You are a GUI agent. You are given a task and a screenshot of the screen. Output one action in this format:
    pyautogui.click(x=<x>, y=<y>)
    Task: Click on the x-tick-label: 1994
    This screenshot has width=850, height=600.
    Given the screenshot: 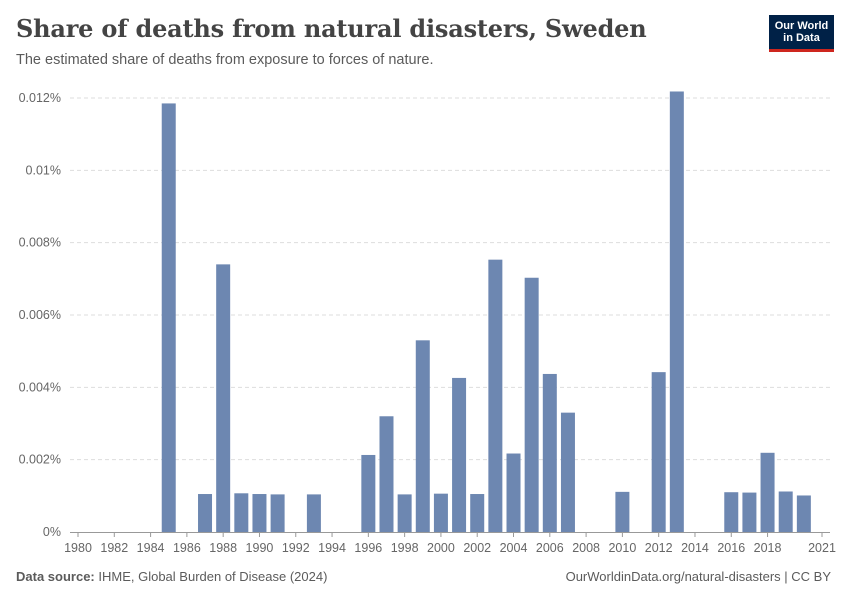 What is the action you would take?
    pyautogui.click(x=332, y=548)
    